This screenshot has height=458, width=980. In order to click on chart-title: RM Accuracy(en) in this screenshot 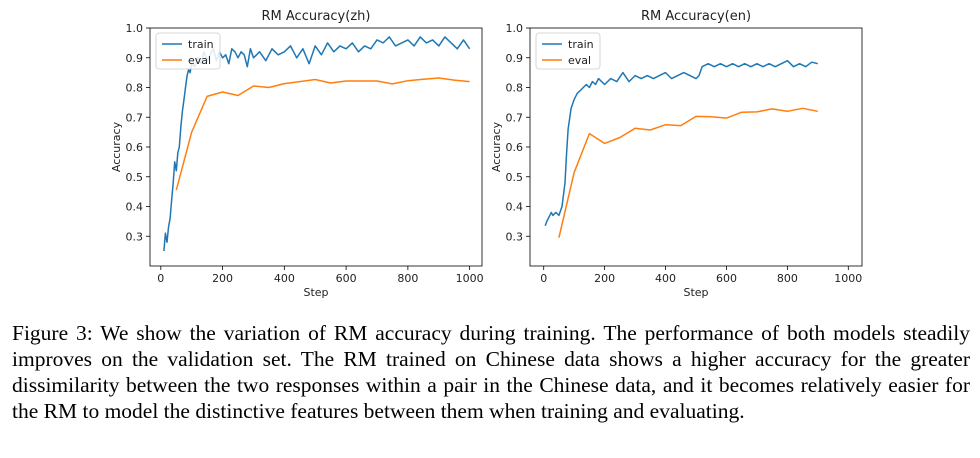, I will do `click(696, 16)`.